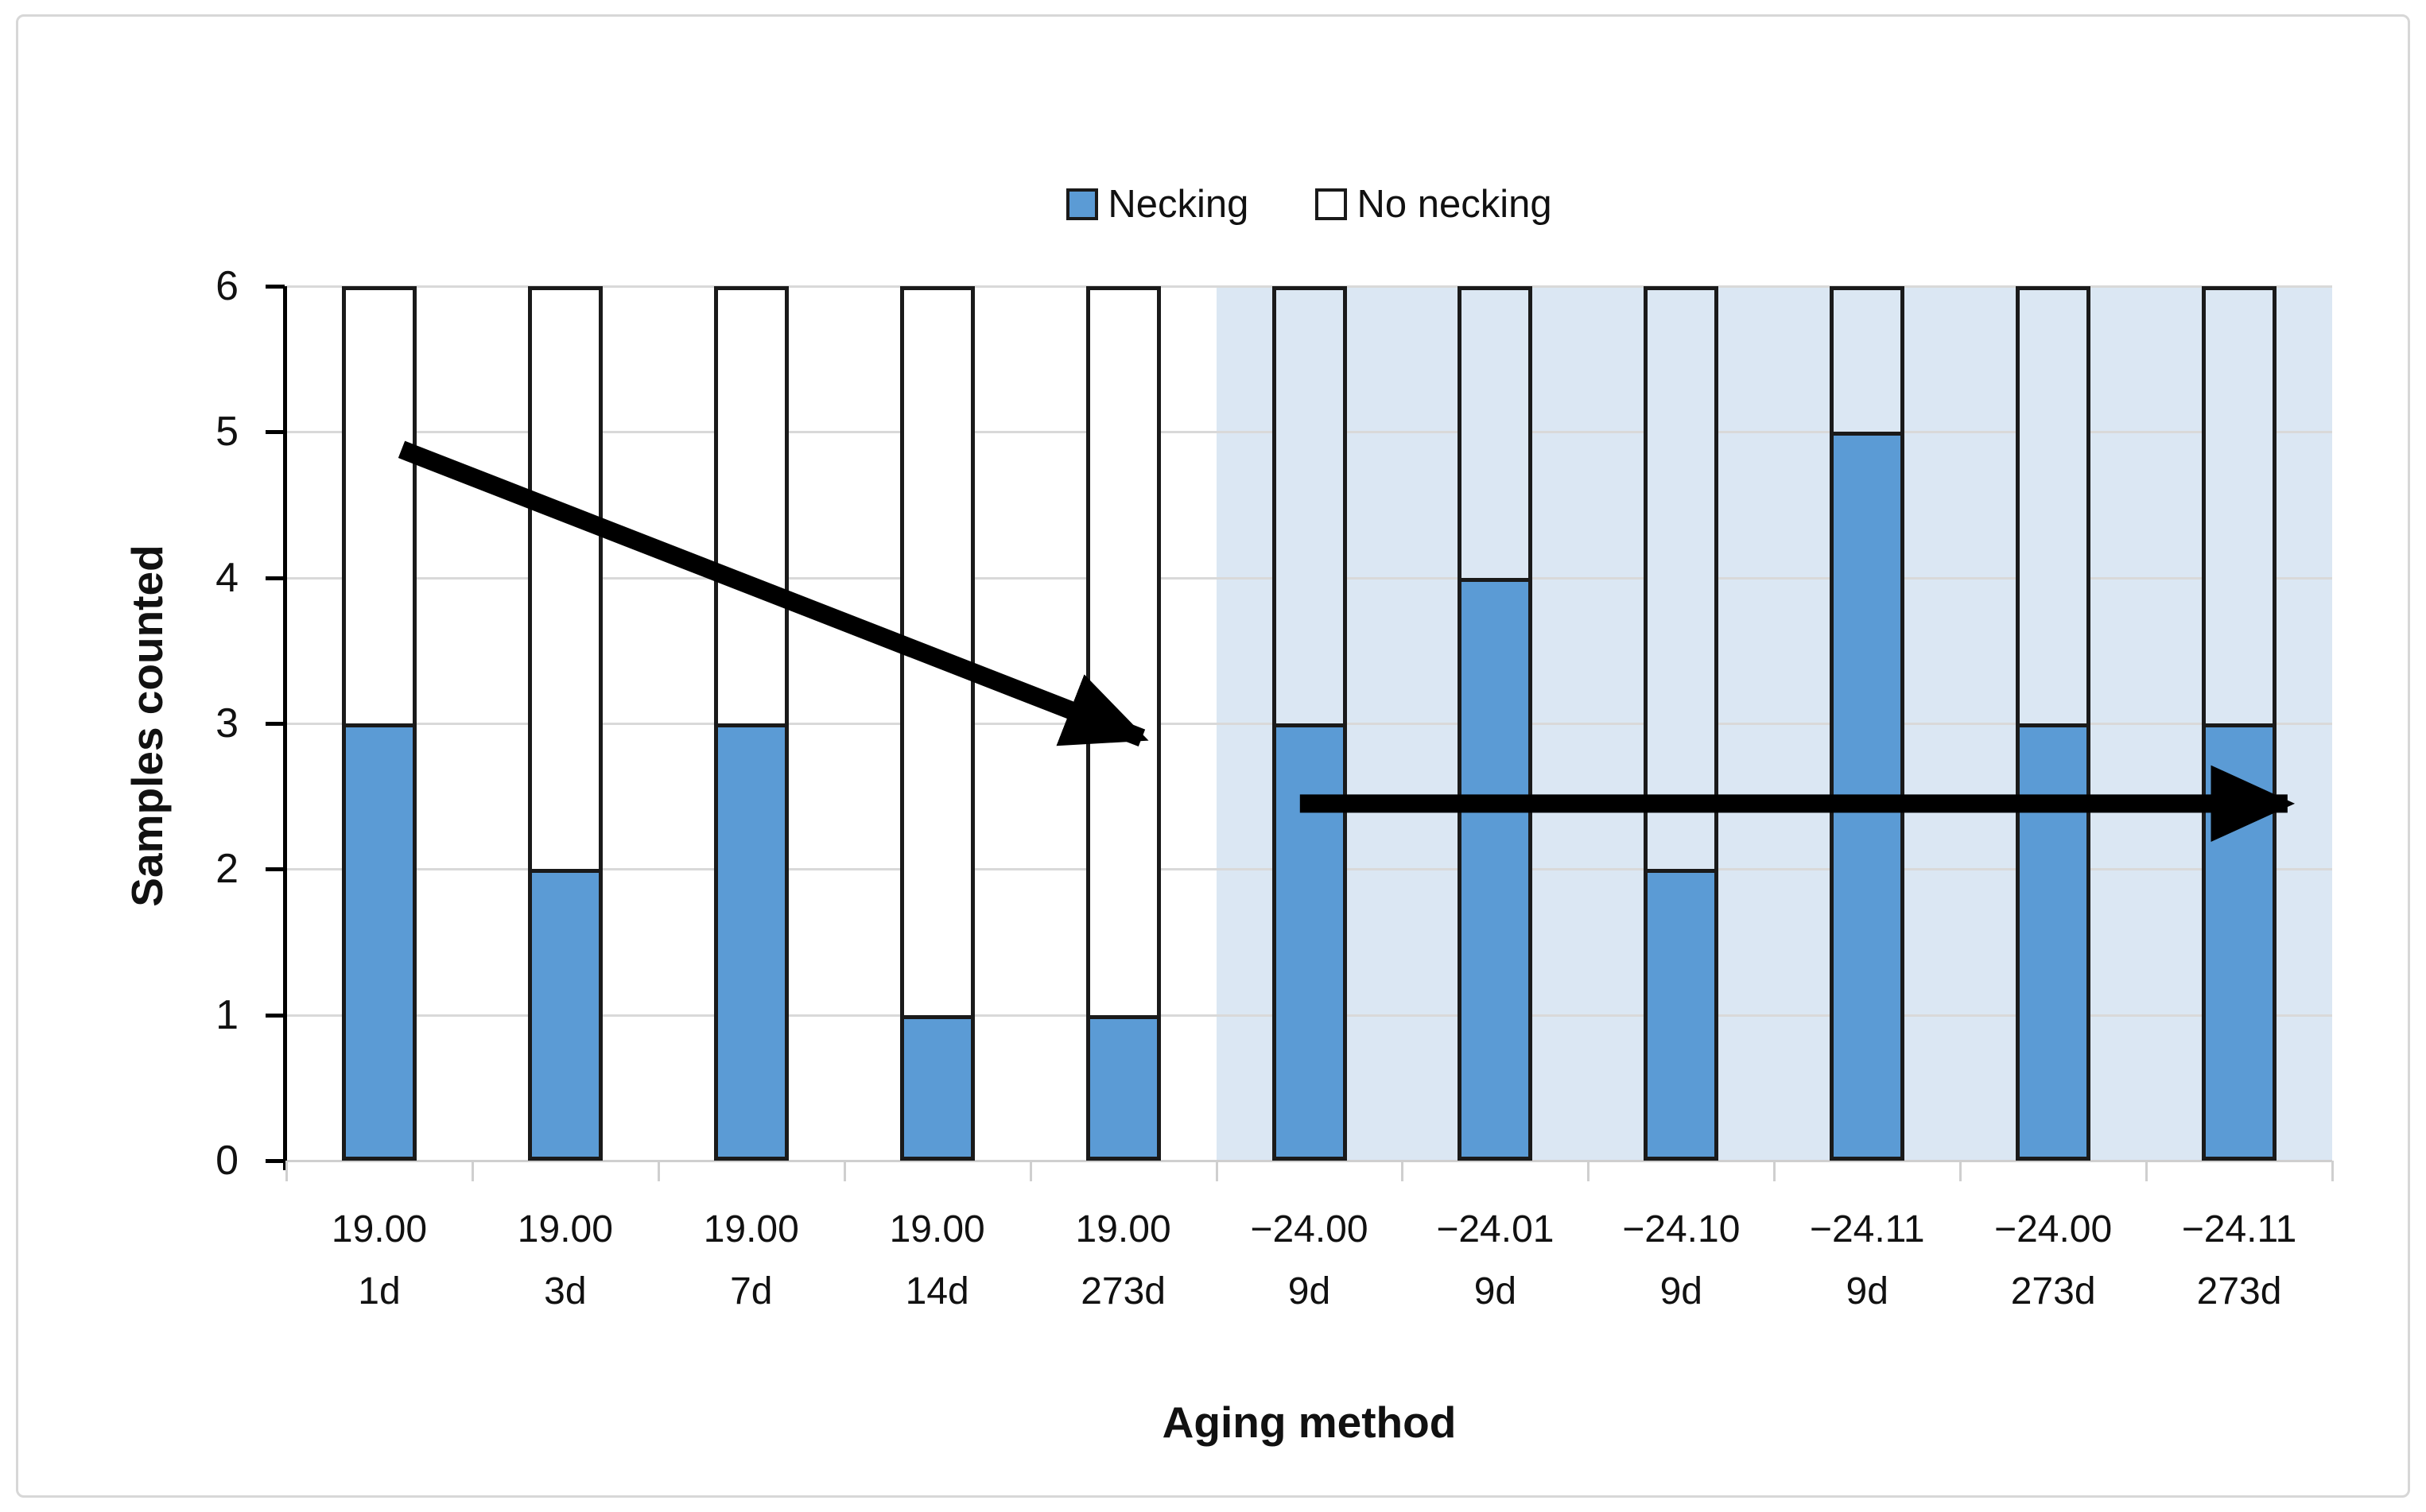 The image size is (2426, 1512). Describe the element at coordinates (379, 1261) in the screenshot. I see `x-category-label: 19.00 1d` at that location.